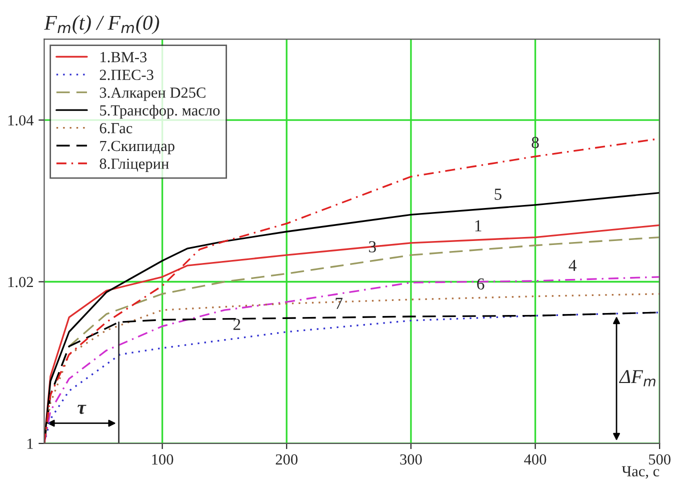 Image resolution: width=680 pixels, height=490 pixels. Describe the element at coordinates (498, 194) in the screenshot. I see `annotation: 5` at that location.